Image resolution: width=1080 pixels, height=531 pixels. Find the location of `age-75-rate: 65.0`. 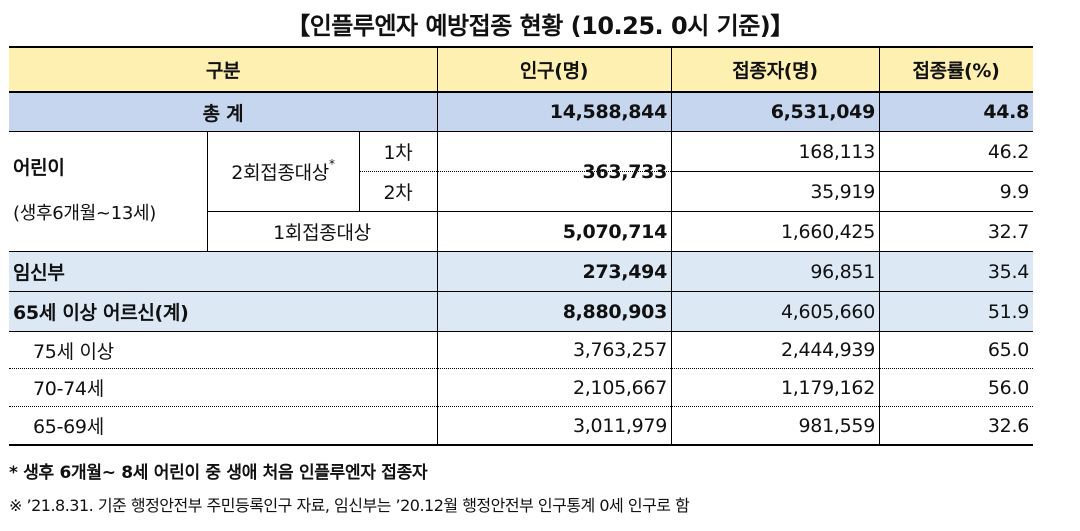

age-75-rate: 65.0 is located at coordinates (1008, 350).